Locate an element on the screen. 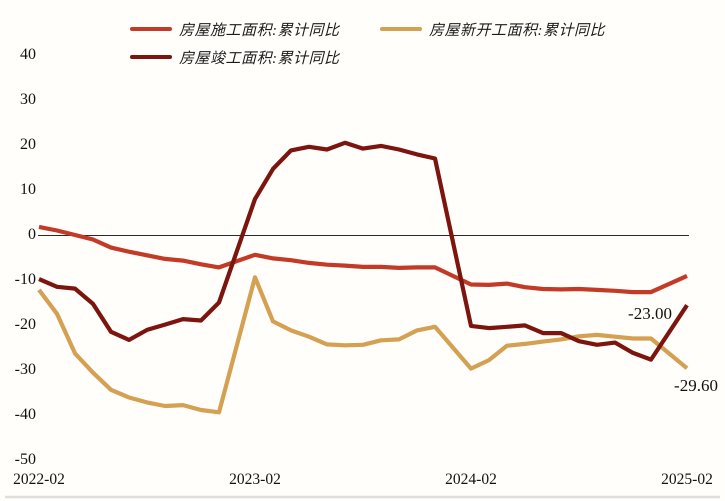 This screenshot has height=501, width=725. legend-item-completed-area: 房屋竣工面积:累计同比 is located at coordinates (235, 57).